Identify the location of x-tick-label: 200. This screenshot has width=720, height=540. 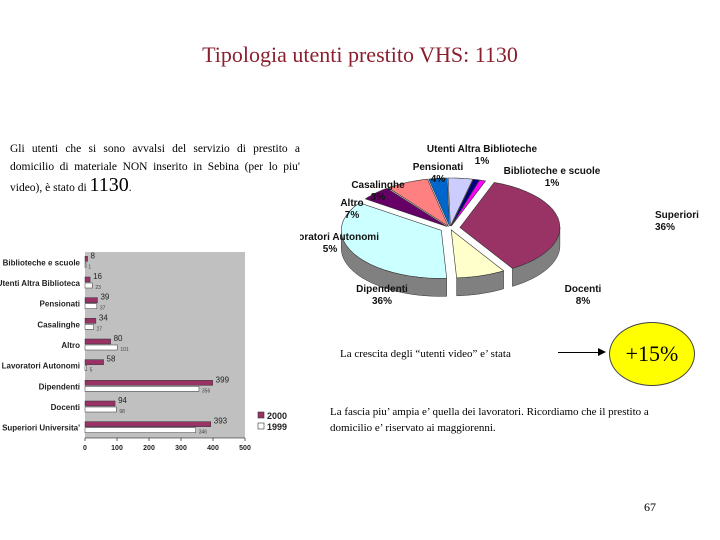
(149, 448).